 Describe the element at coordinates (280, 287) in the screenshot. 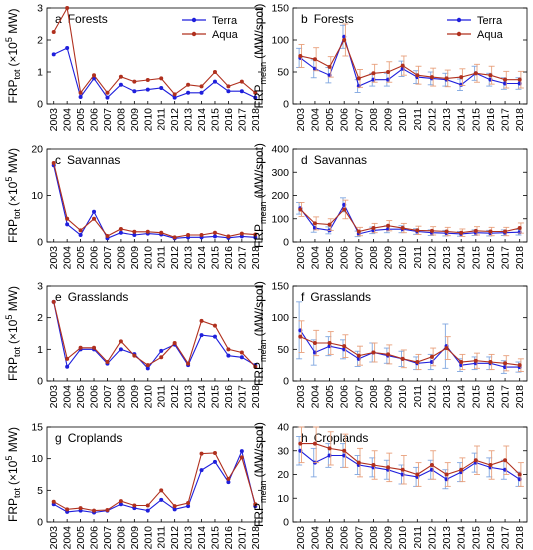

I see `y-tick-label: 150` at that location.